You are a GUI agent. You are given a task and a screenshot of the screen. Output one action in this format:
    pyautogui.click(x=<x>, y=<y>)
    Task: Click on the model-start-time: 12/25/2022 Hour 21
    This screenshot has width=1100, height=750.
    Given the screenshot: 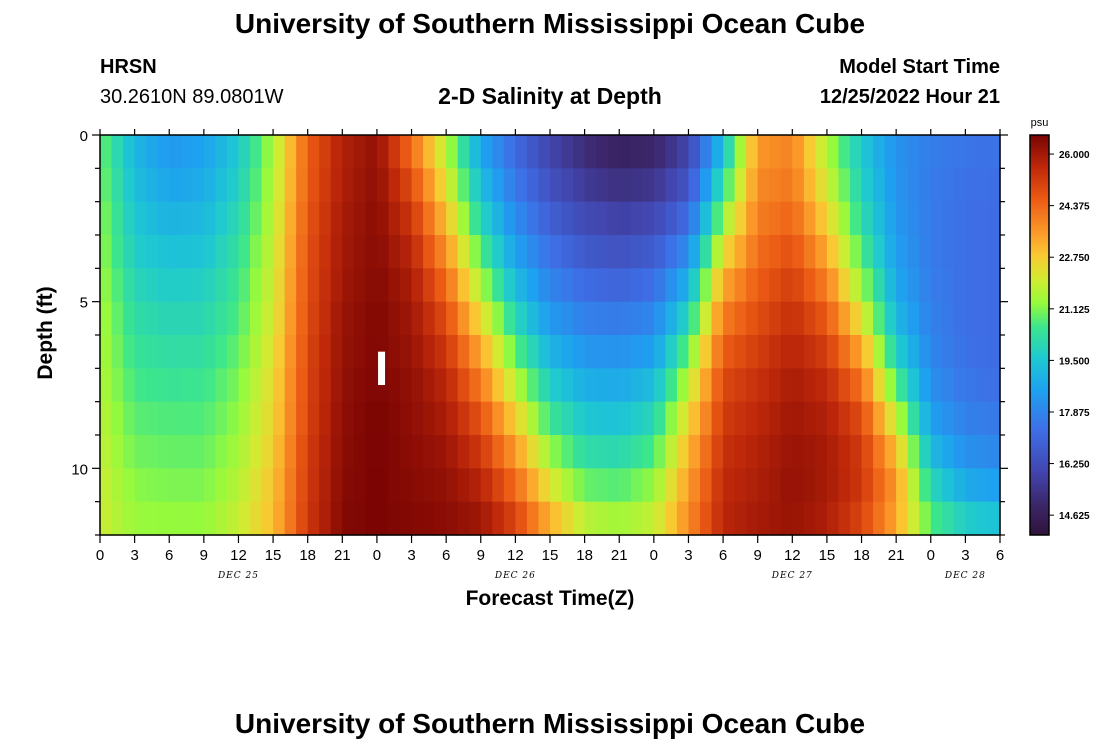 What is the action you would take?
    pyautogui.click(x=909, y=97)
    